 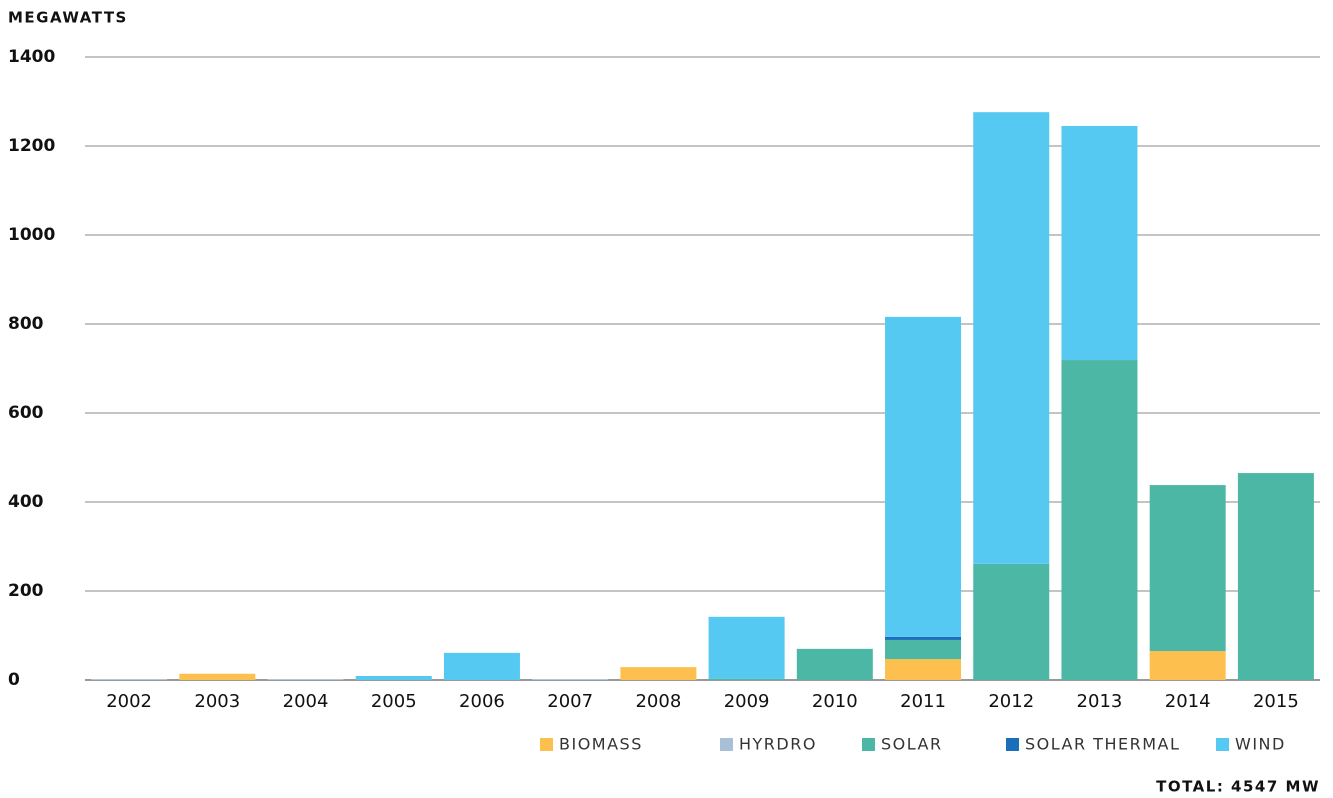 I want to click on x-tick-label: 2005, so click(x=394, y=701).